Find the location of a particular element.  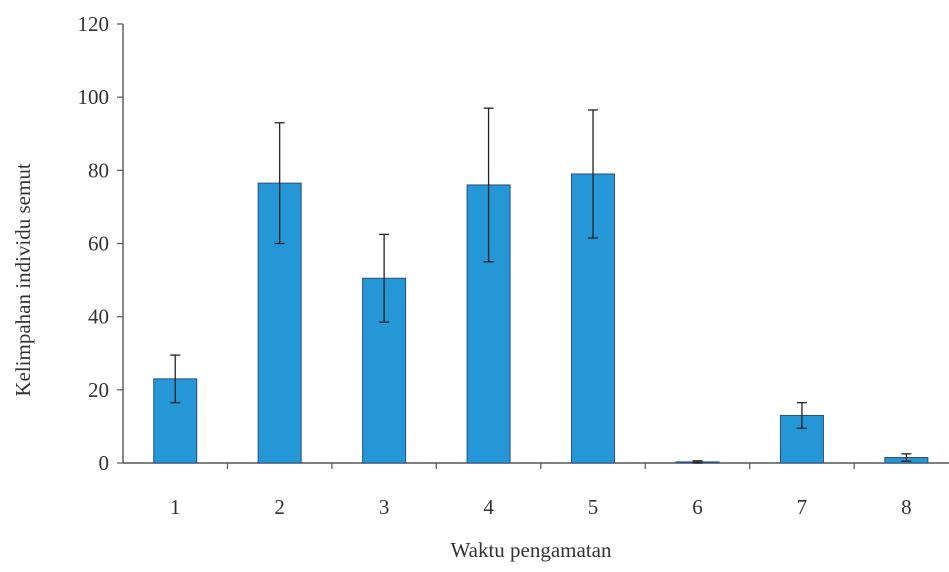

y-axis-title: Kelimpahan individu semut is located at coordinates (23, 279).